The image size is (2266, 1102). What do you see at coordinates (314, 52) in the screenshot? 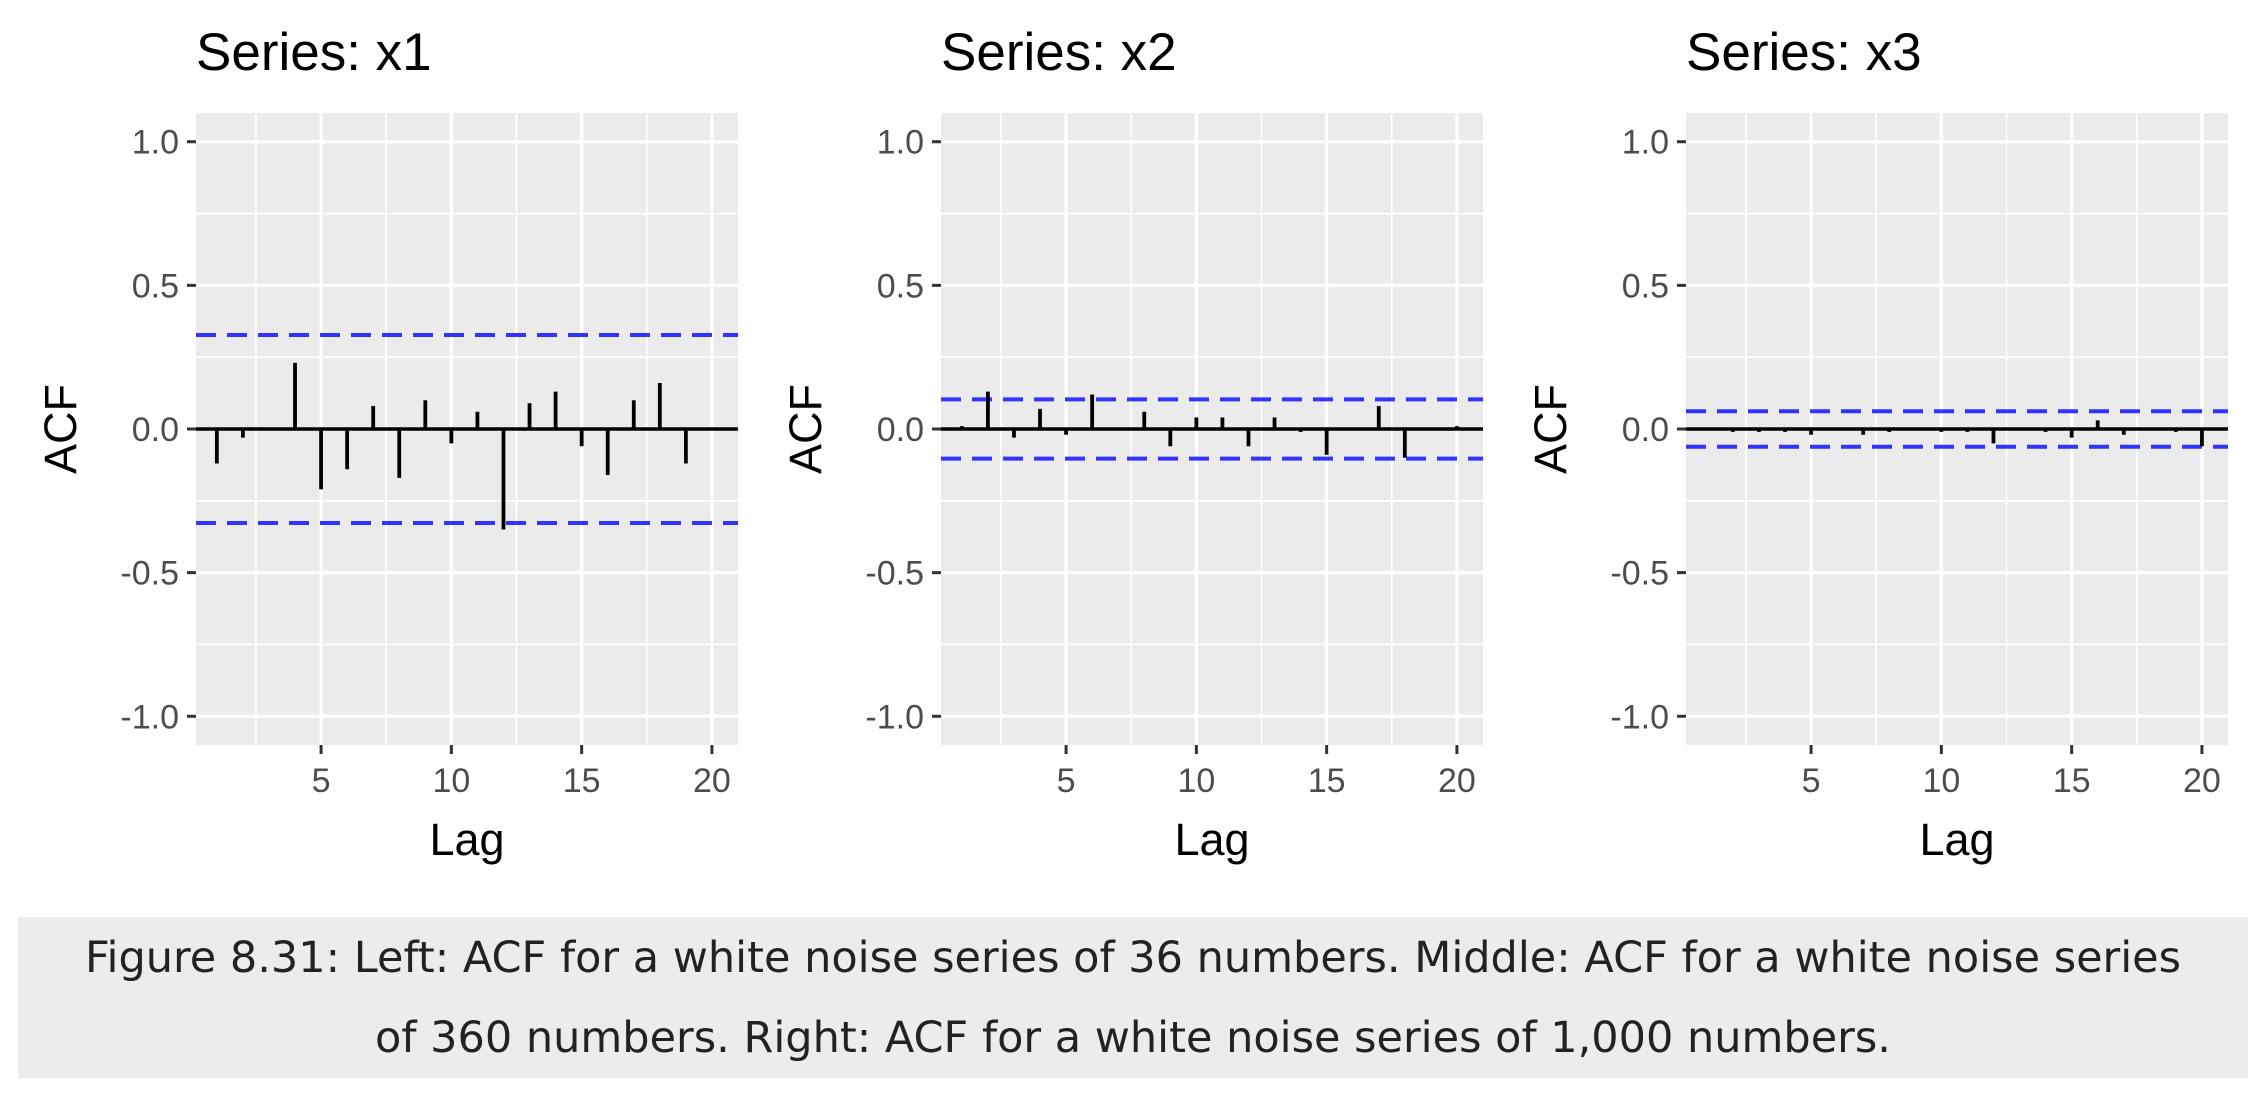
I see `chart-title: Series: x1` at bounding box center [314, 52].